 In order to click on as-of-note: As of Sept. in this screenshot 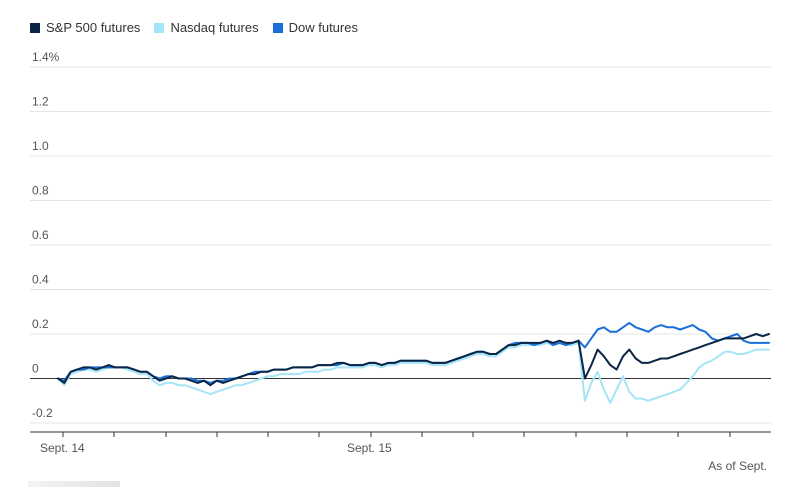, I will do `click(737, 466)`.